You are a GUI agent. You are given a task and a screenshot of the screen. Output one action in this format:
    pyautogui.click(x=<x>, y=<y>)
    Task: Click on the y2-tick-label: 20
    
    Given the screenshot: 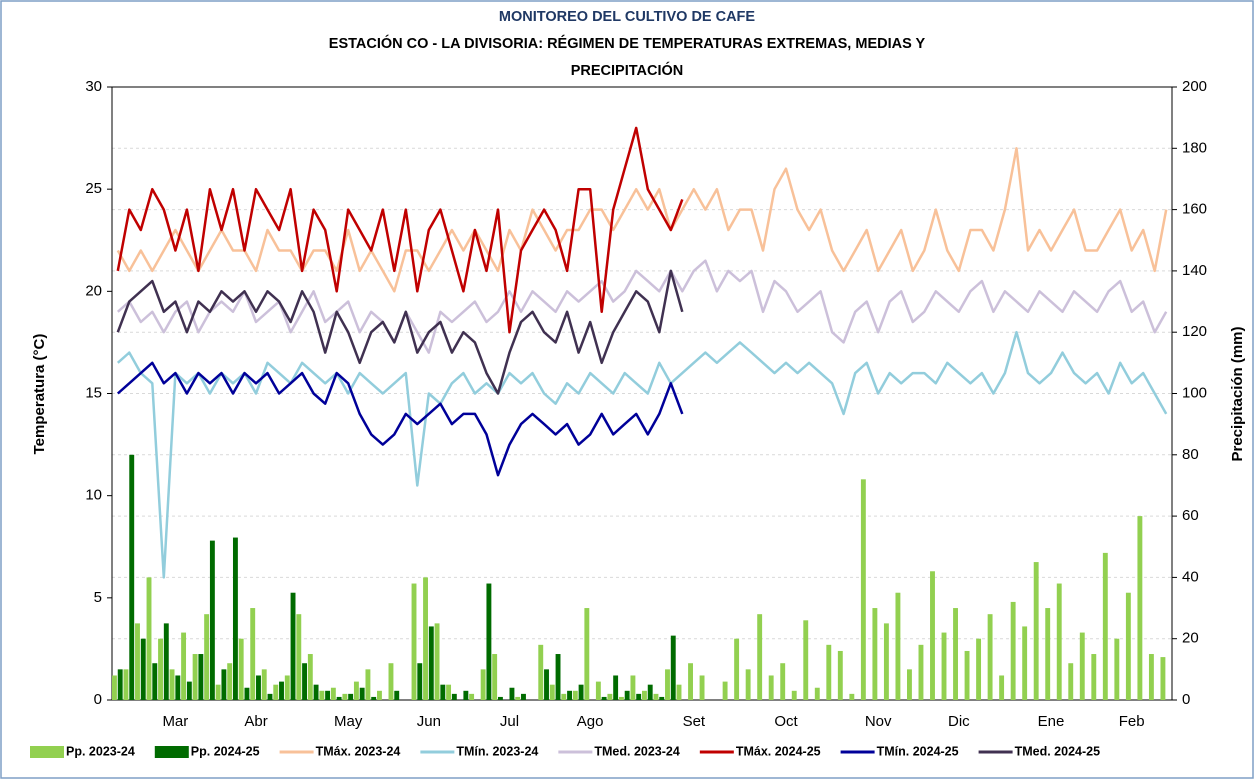 What is the action you would take?
    pyautogui.click(x=1190, y=638)
    